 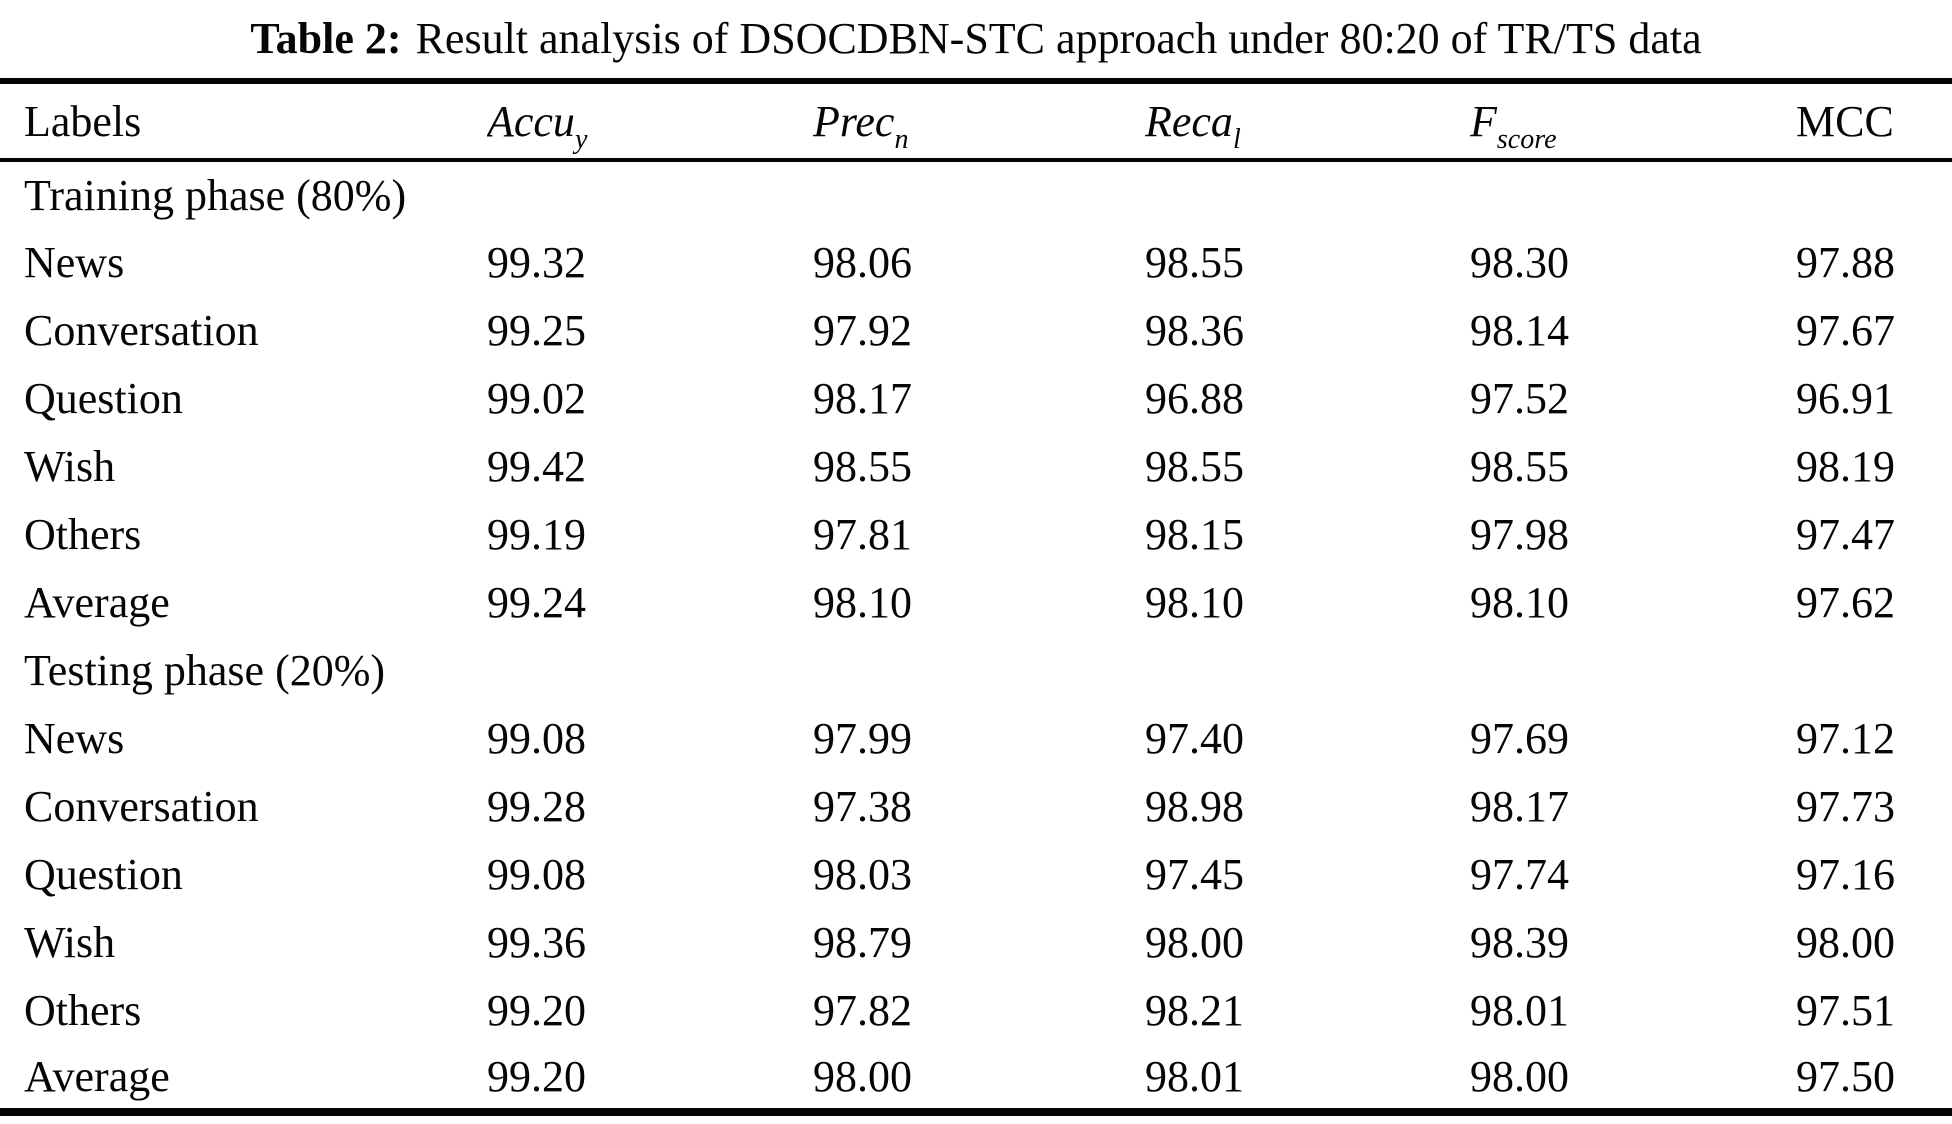 I want to click on column-header-recall-subscript: l, so click(x=1236, y=139).